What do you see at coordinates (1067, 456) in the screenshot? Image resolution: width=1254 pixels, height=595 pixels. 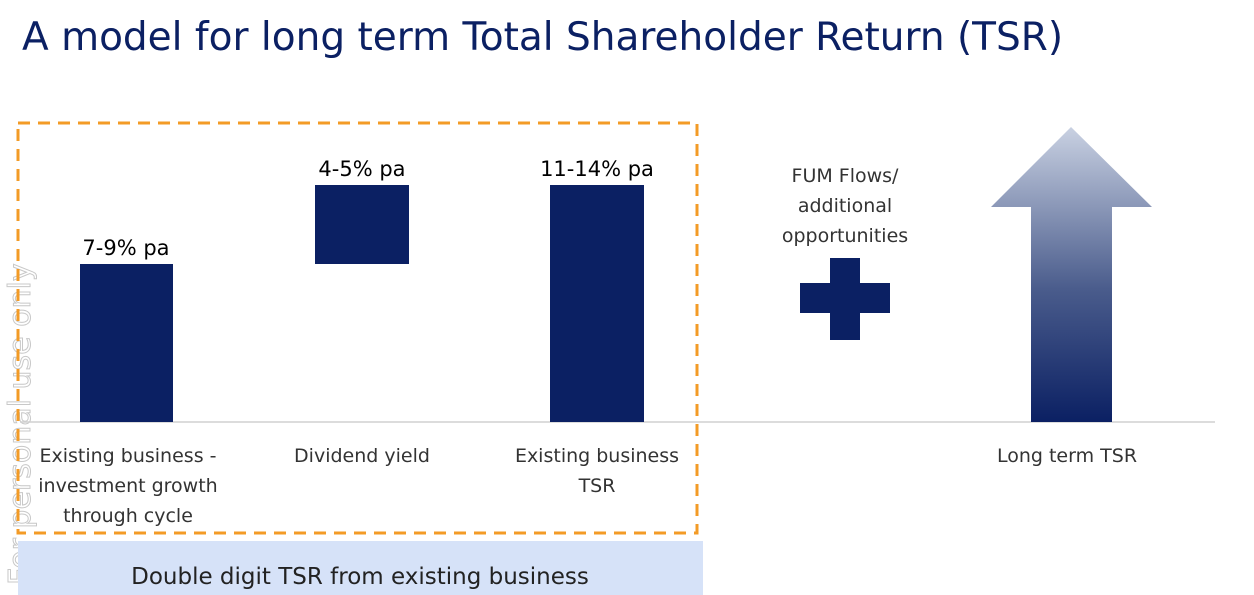 I see `result-label: Long term TSR` at bounding box center [1067, 456].